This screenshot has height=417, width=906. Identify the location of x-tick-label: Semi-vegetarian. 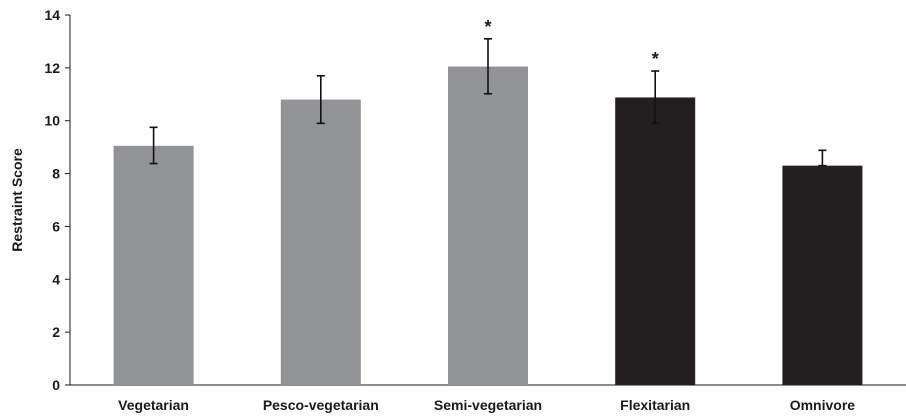
(488, 405).